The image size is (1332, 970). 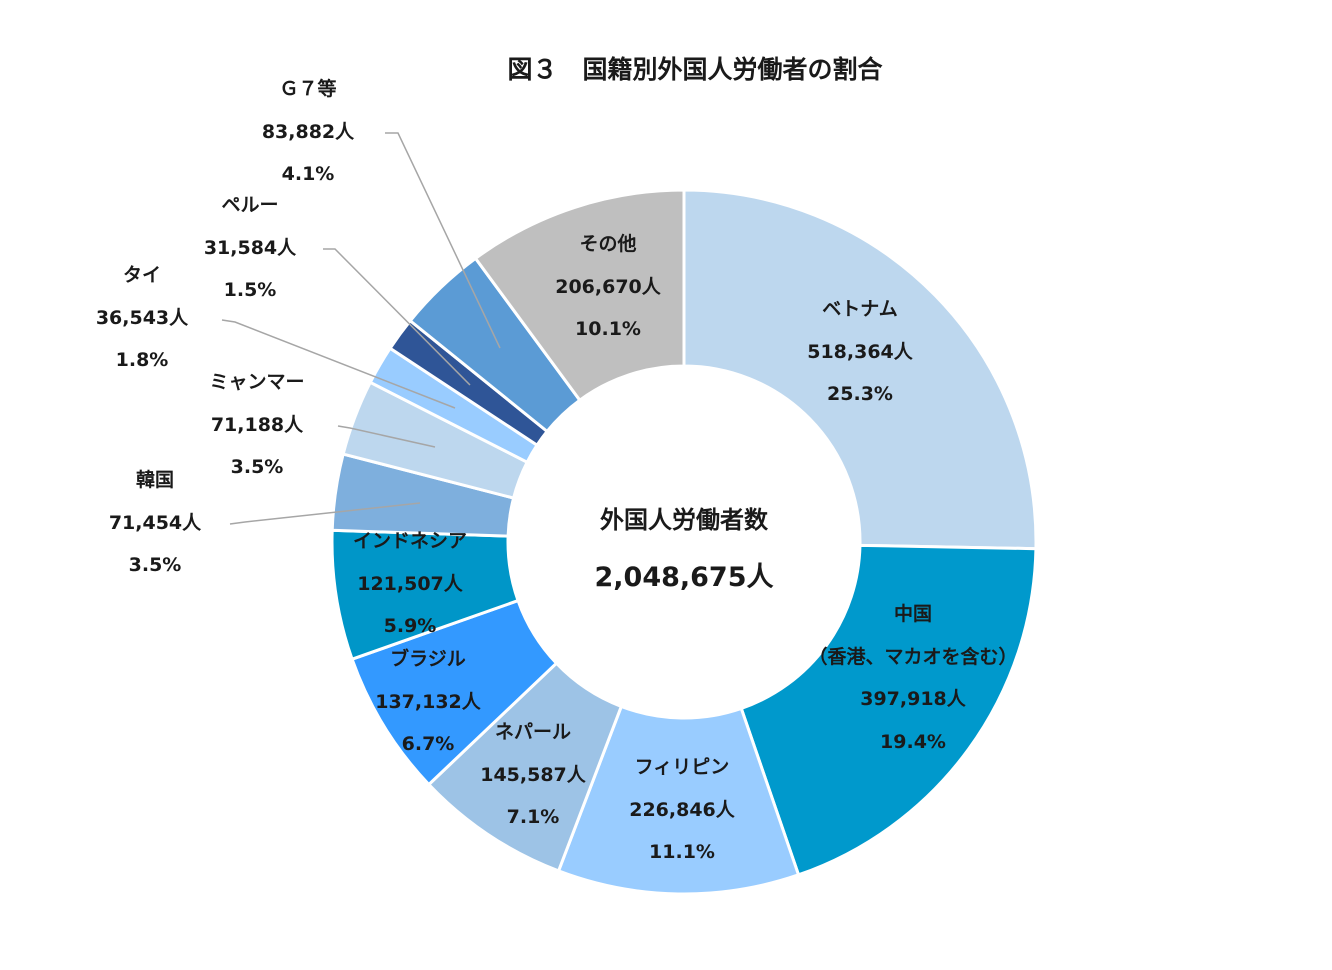 I want to click on slice-percent: 5.9%, so click(x=410, y=626).